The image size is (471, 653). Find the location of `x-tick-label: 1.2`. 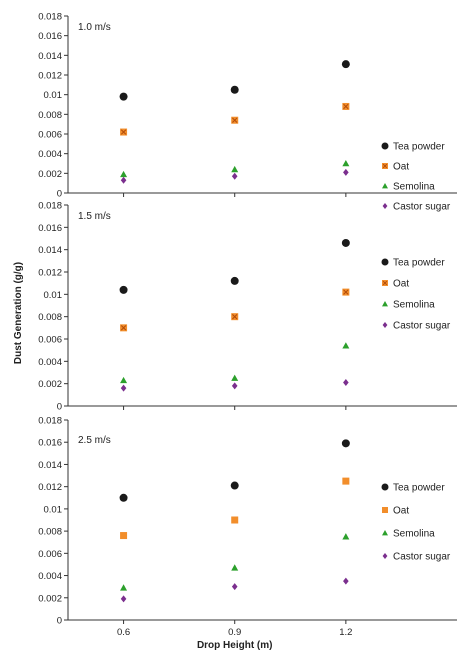

x-tick-label: 1.2 is located at coordinates (345, 632).